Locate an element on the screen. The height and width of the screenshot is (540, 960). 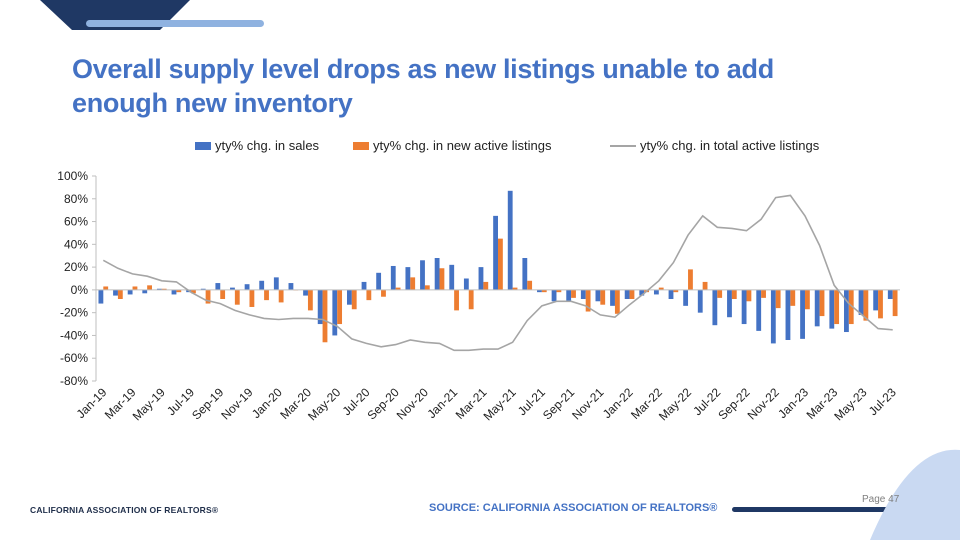
x-tick-label: May-21 is located at coordinates (500, 404).